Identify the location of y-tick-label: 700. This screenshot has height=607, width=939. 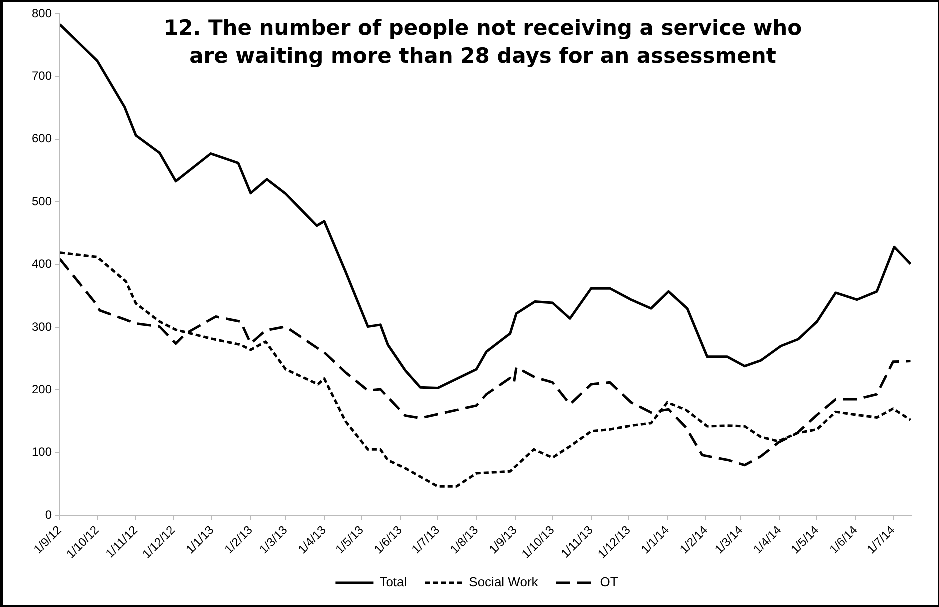
(42, 76).